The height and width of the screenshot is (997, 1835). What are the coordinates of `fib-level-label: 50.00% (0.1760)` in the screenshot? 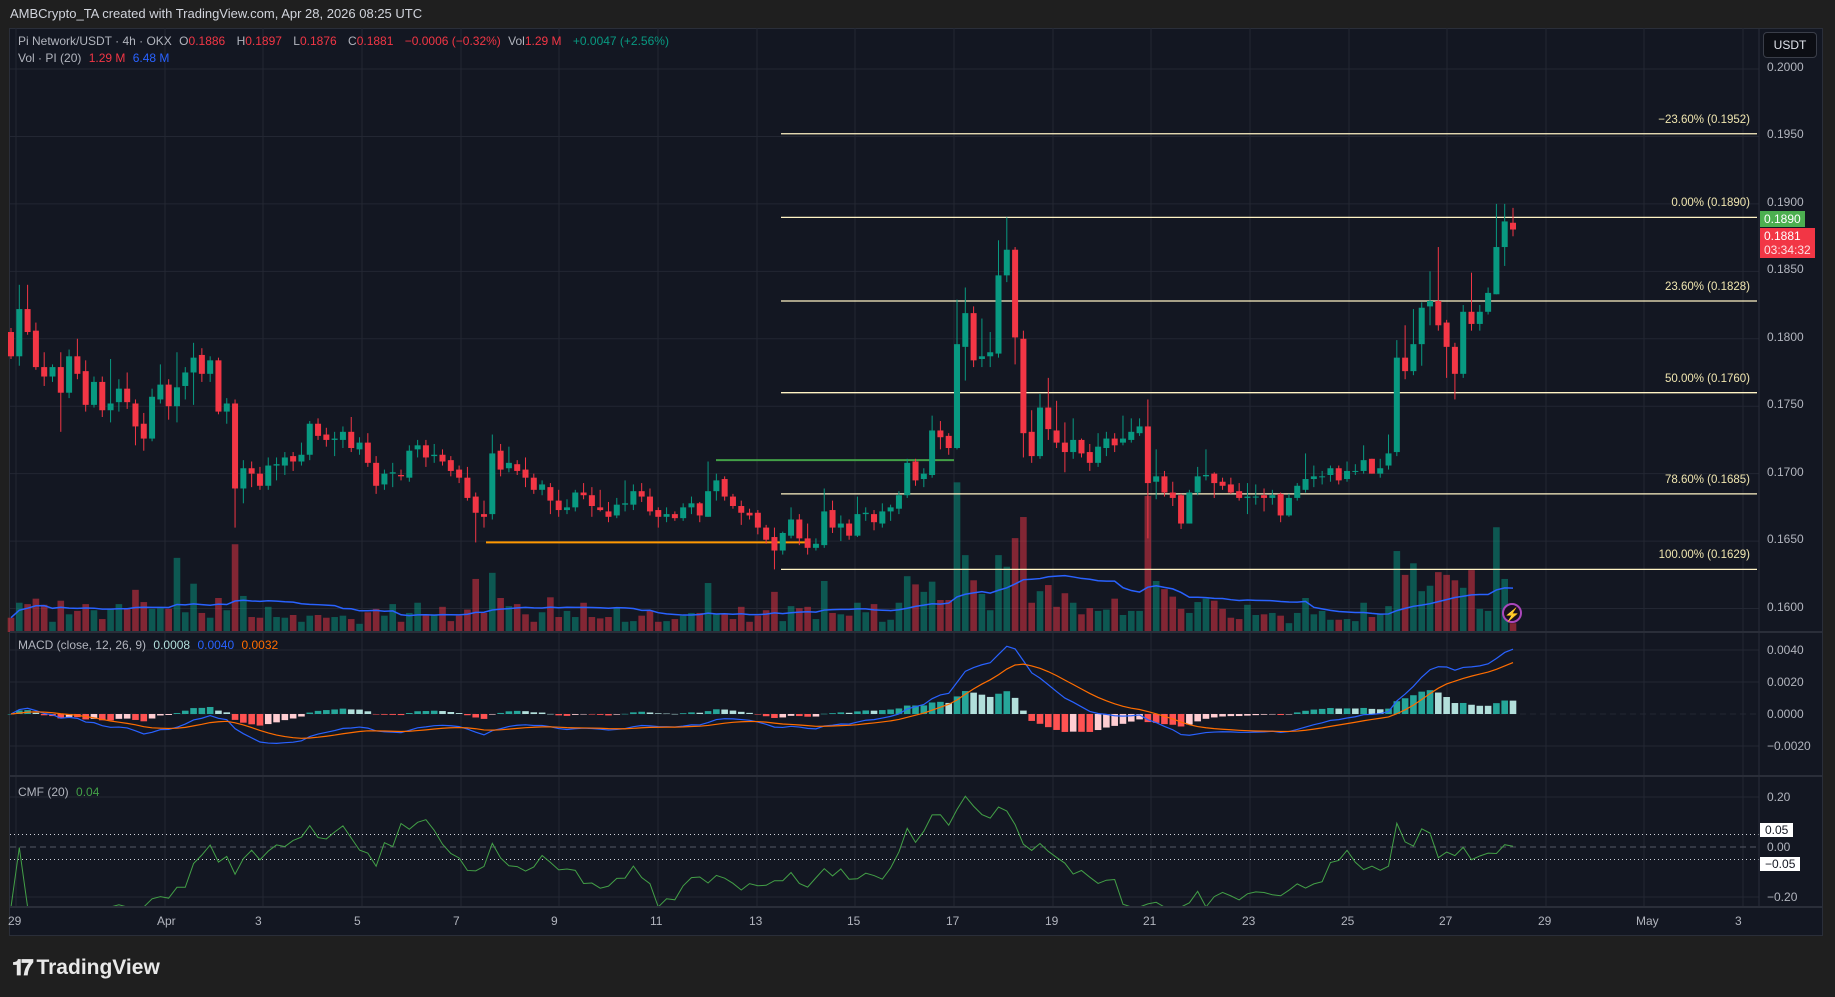 It's located at (1707, 378).